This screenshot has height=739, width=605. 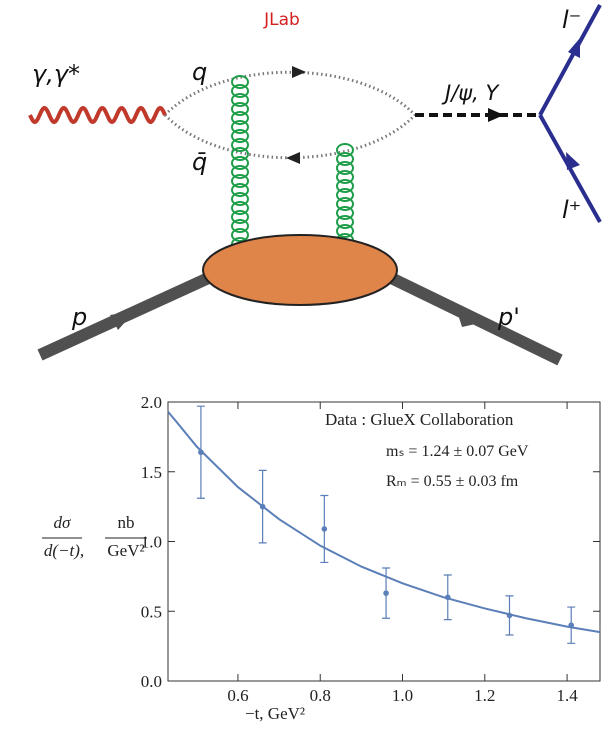 I want to click on lepton-line, so click(x=570, y=60).